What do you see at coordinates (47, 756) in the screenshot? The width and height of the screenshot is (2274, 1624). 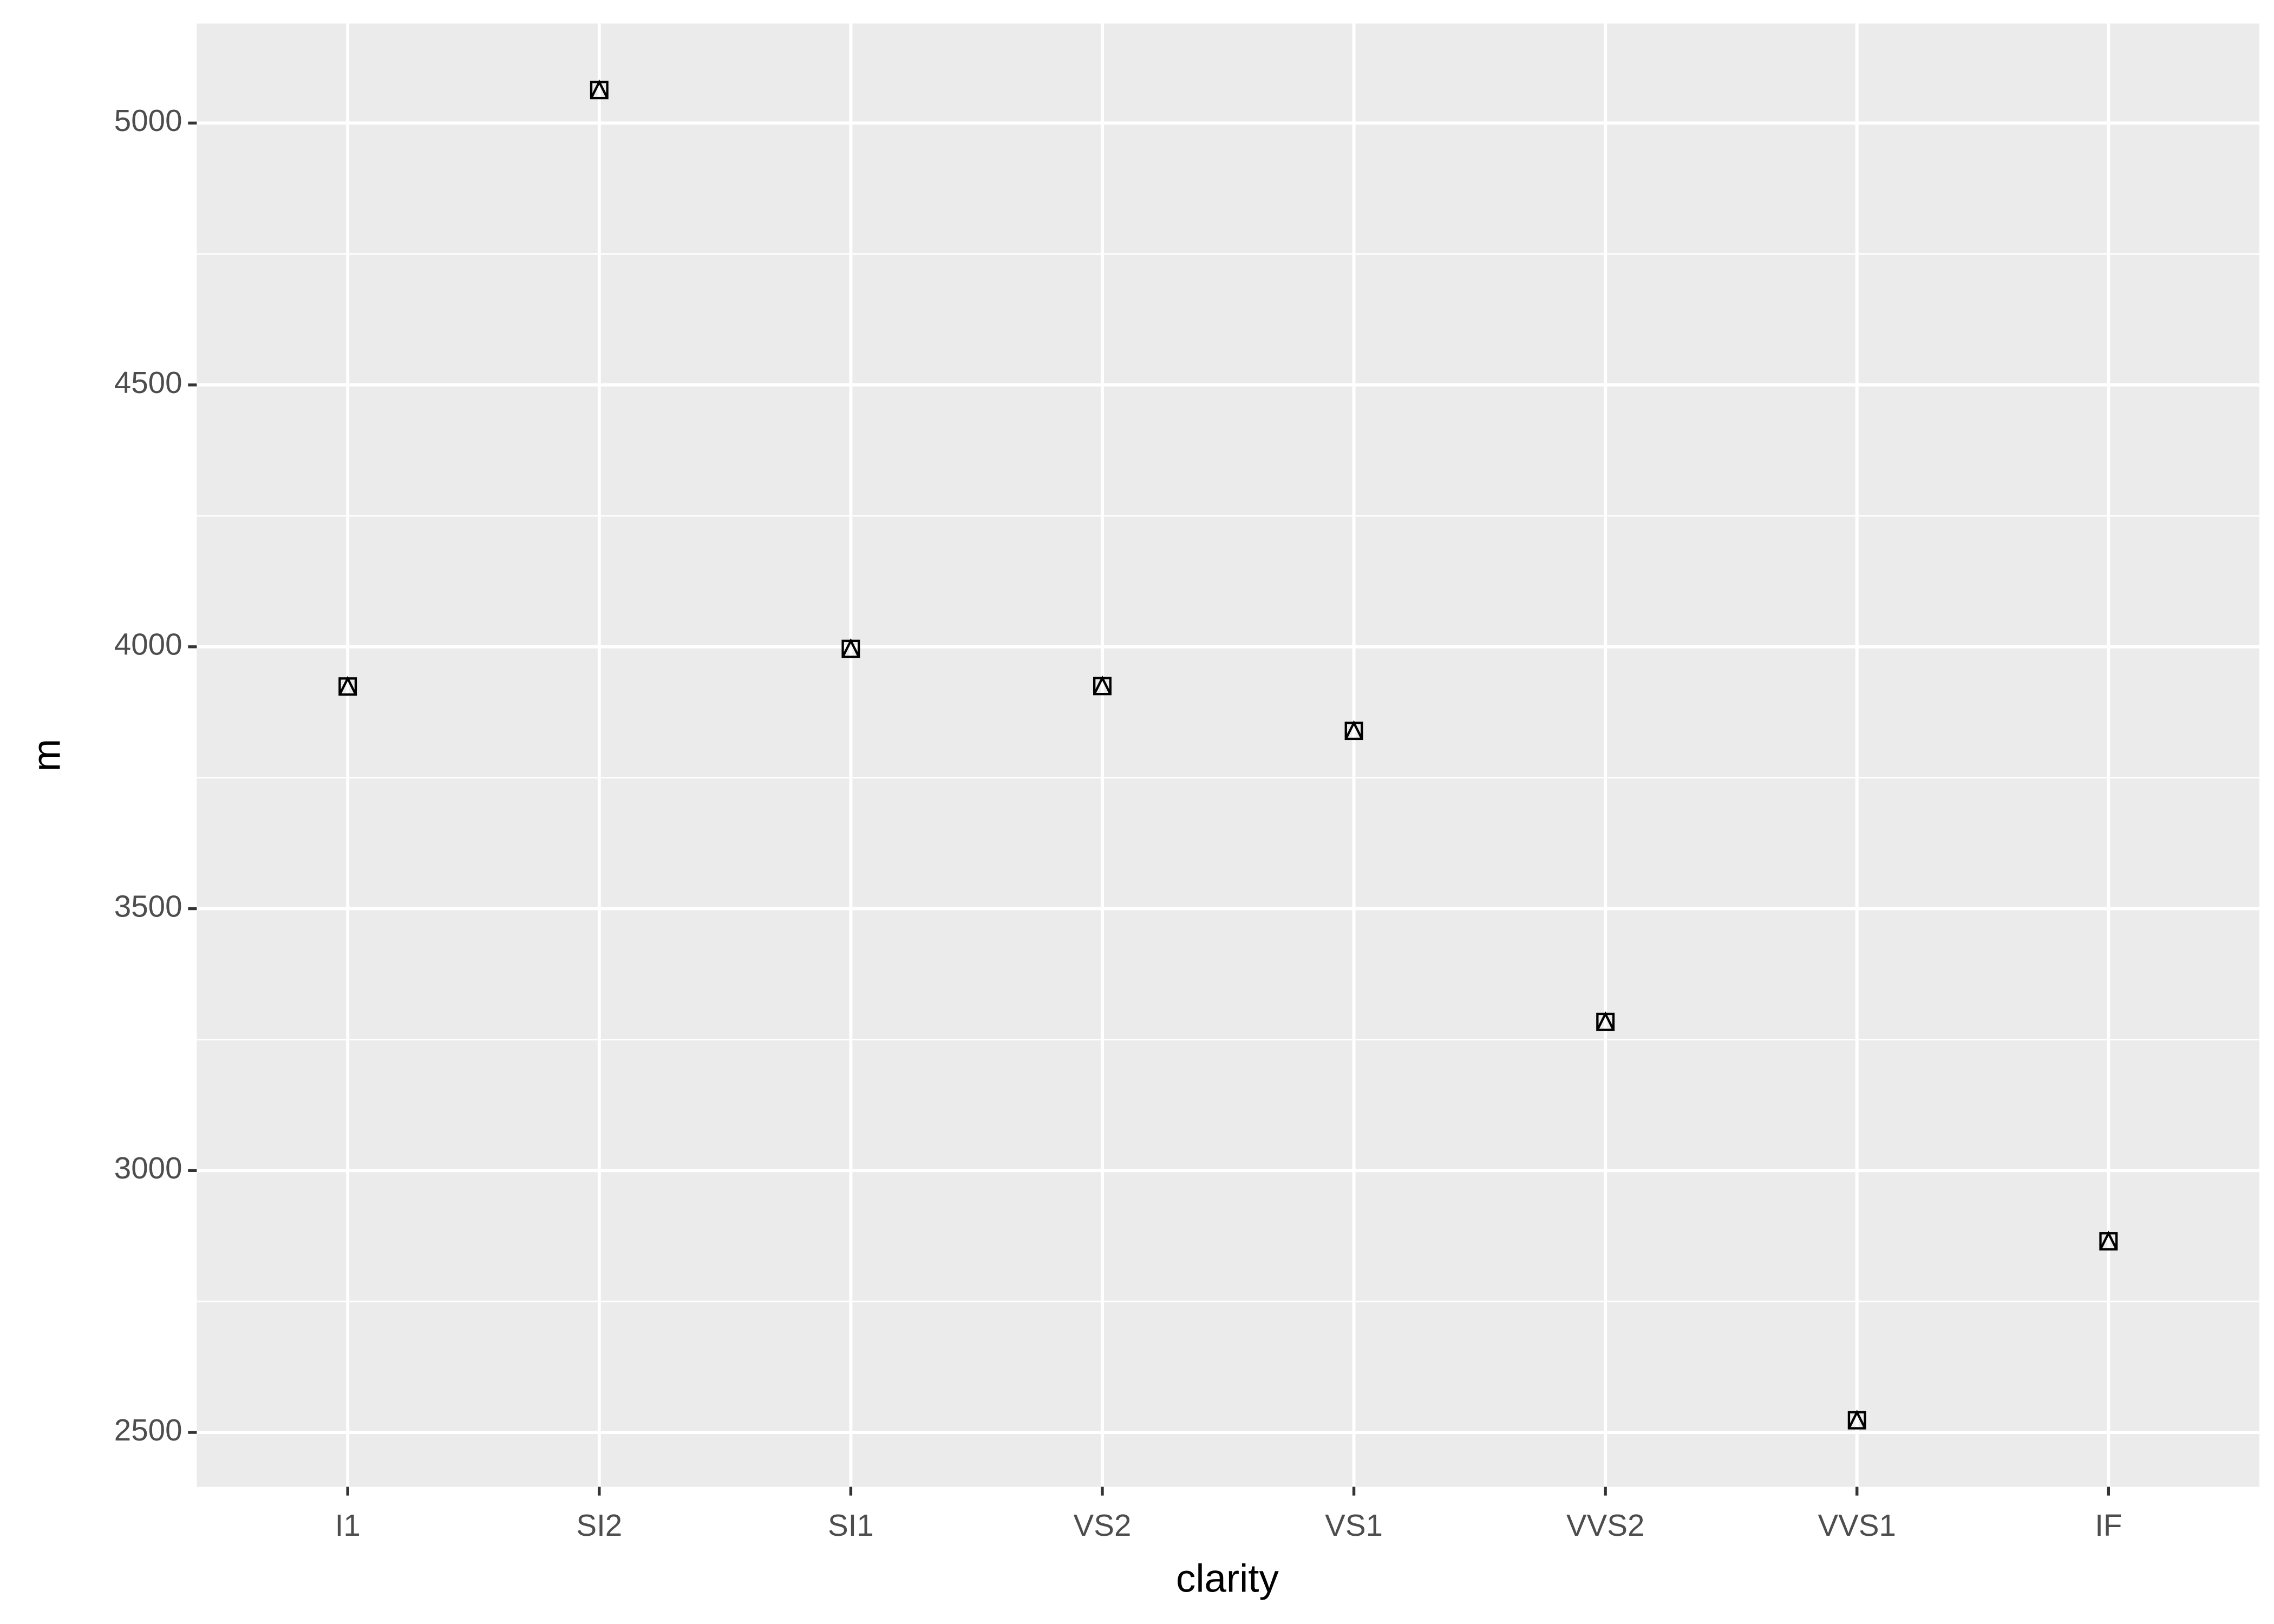 I see `y-axis-title: m` at bounding box center [47, 756].